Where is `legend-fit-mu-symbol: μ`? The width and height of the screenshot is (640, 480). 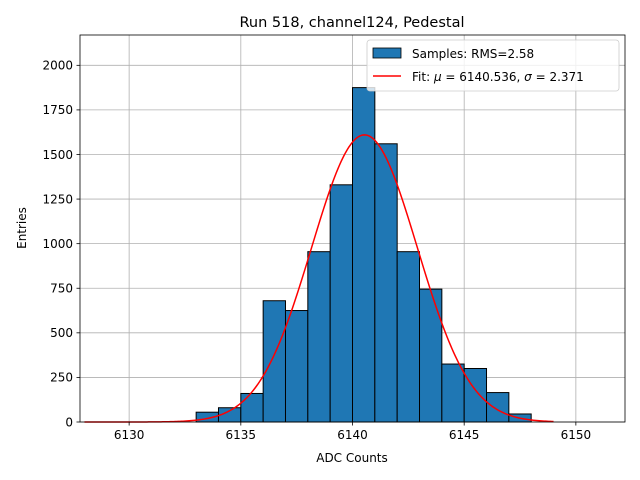
legend-fit-mu-symbol: μ is located at coordinates (437, 77).